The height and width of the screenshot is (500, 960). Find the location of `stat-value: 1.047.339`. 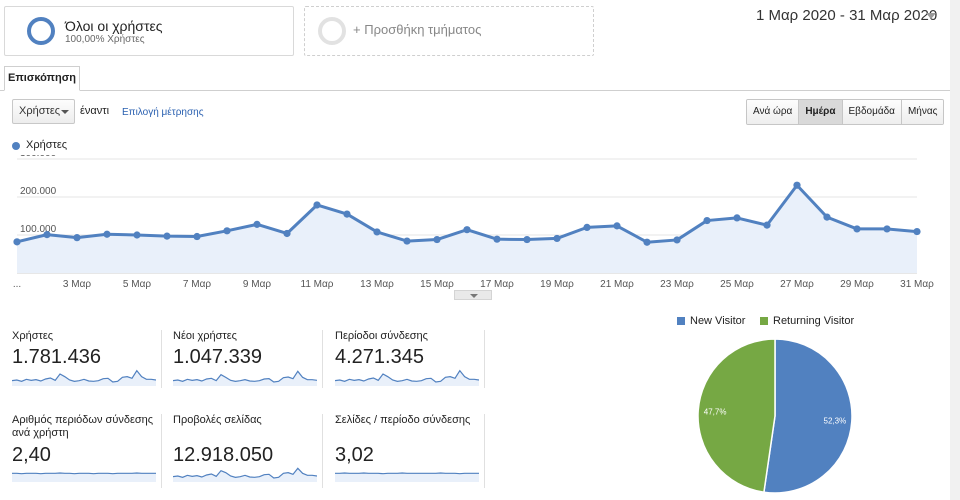

stat-value: 1.047.339 is located at coordinates (217, 357).